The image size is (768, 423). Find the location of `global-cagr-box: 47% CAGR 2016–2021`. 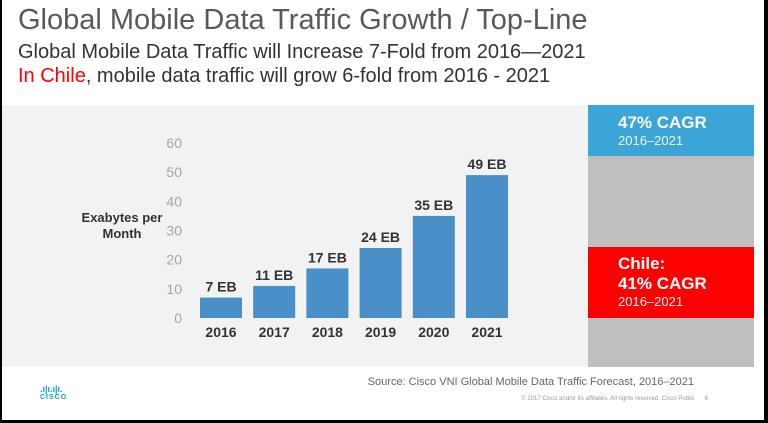

global-cagr-box: 47% CAGR 2016–2021 is located at coordinates (671, 130).